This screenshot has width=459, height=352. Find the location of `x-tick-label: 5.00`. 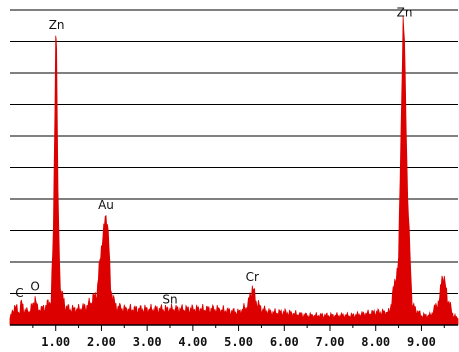

x-tick-label: 5.00 is located at coordinates (238, 342).